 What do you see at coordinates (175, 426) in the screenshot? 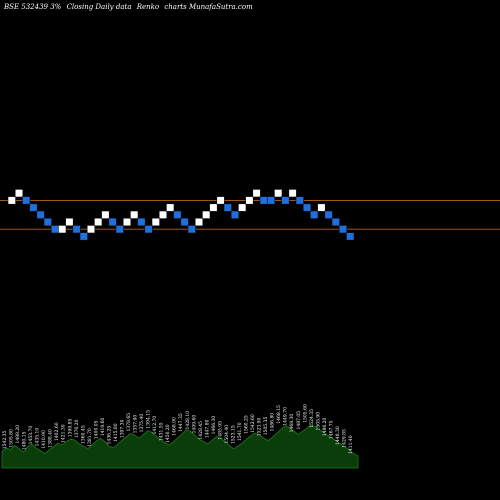
I see `volume-label: 1468.90` at bounding box center [175, 426].